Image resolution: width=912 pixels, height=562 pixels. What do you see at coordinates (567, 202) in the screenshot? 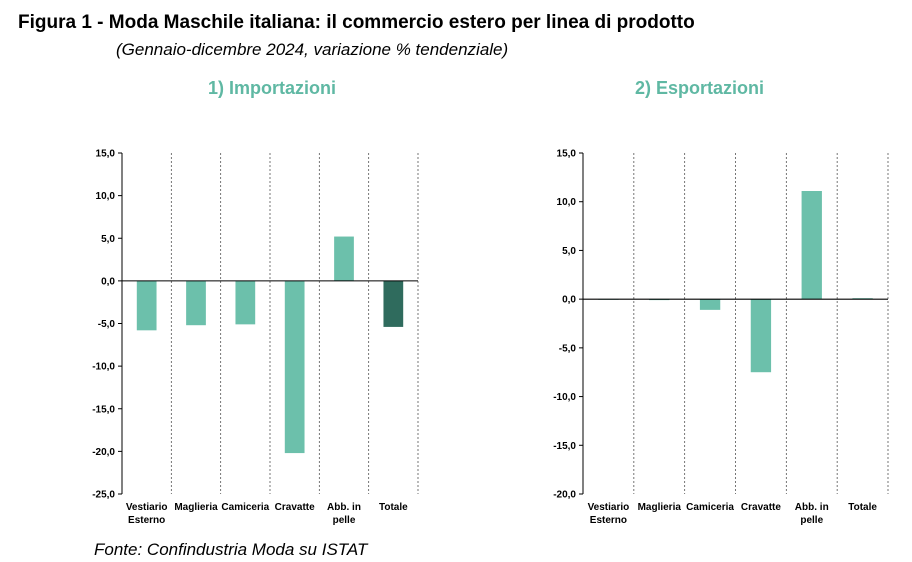
I see `exports-y-tick-label: 10,0` at bounding box center [567, 202].